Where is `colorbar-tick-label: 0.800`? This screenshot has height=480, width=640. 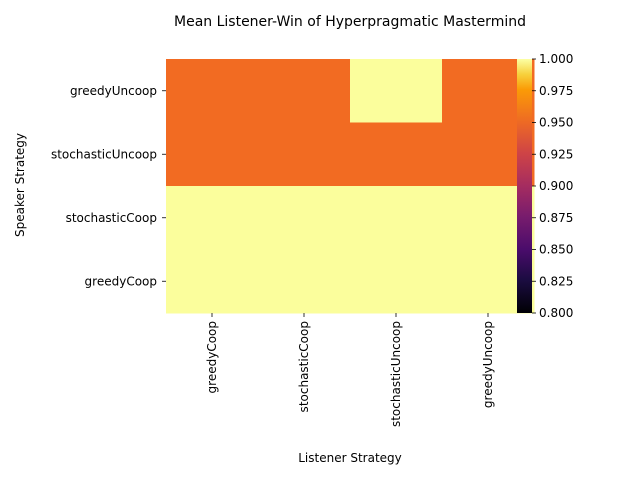
colorbar-tick-label: 0.800 is located at coordinates (556, 313).